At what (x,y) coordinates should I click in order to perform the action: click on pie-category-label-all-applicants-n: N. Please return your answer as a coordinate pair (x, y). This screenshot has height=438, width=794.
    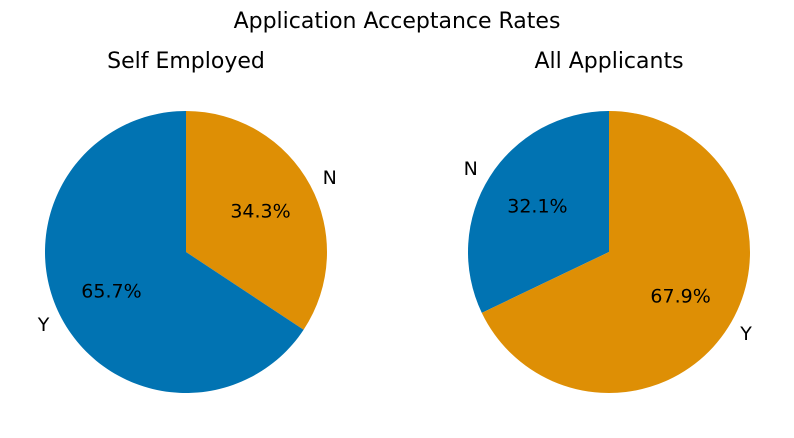
    Looking at the image, I should click on (471, 169).